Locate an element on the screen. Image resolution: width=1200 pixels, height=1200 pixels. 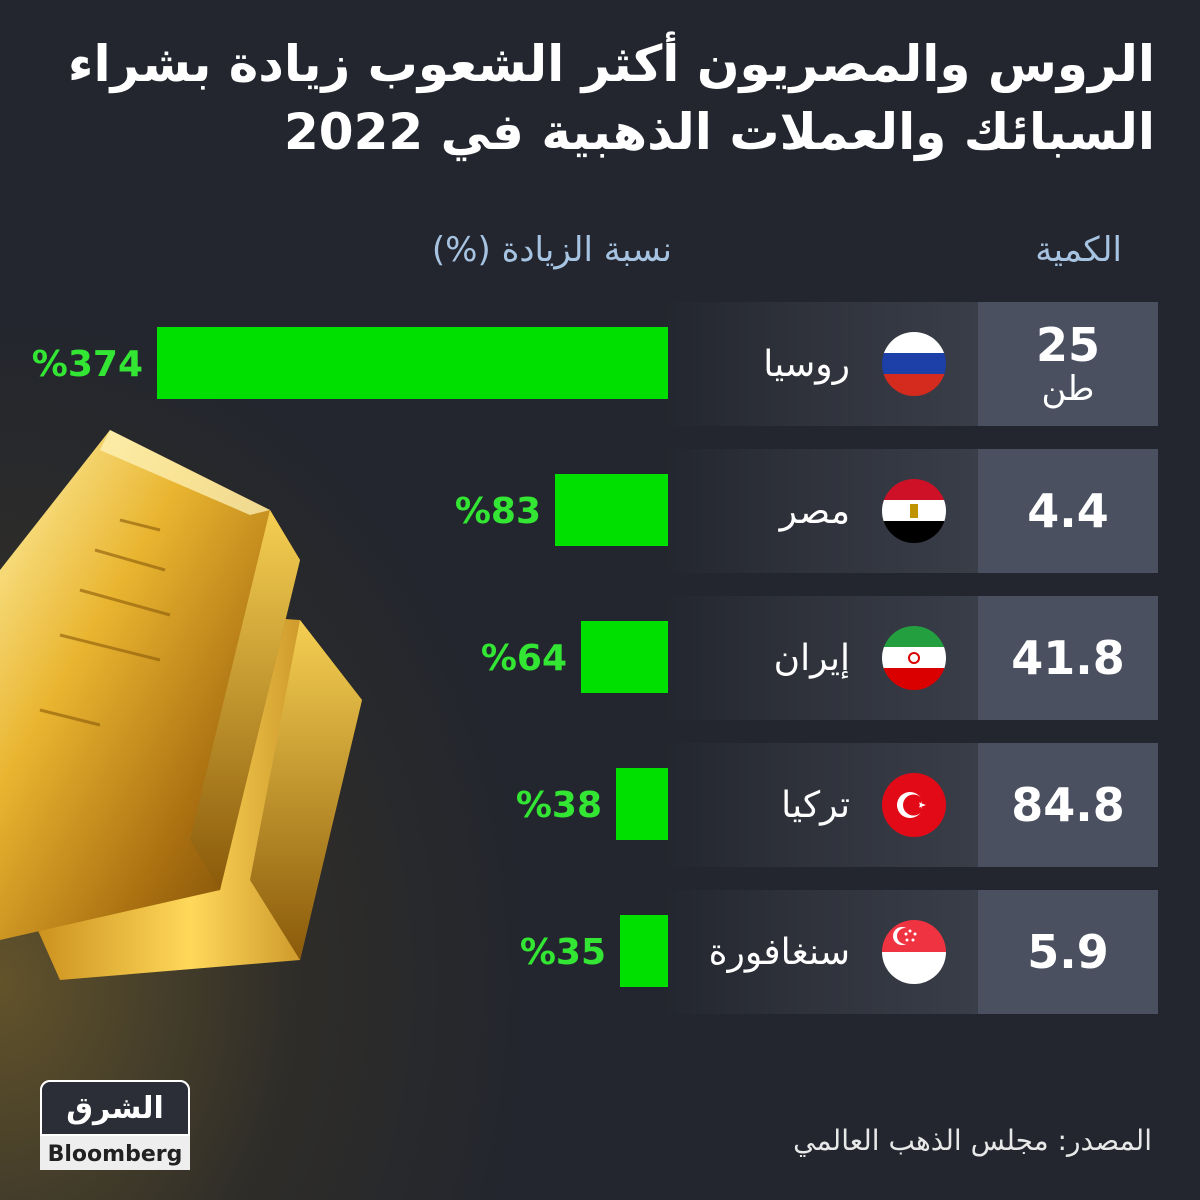
country-label: مصر is located at coordinates (814, 511).